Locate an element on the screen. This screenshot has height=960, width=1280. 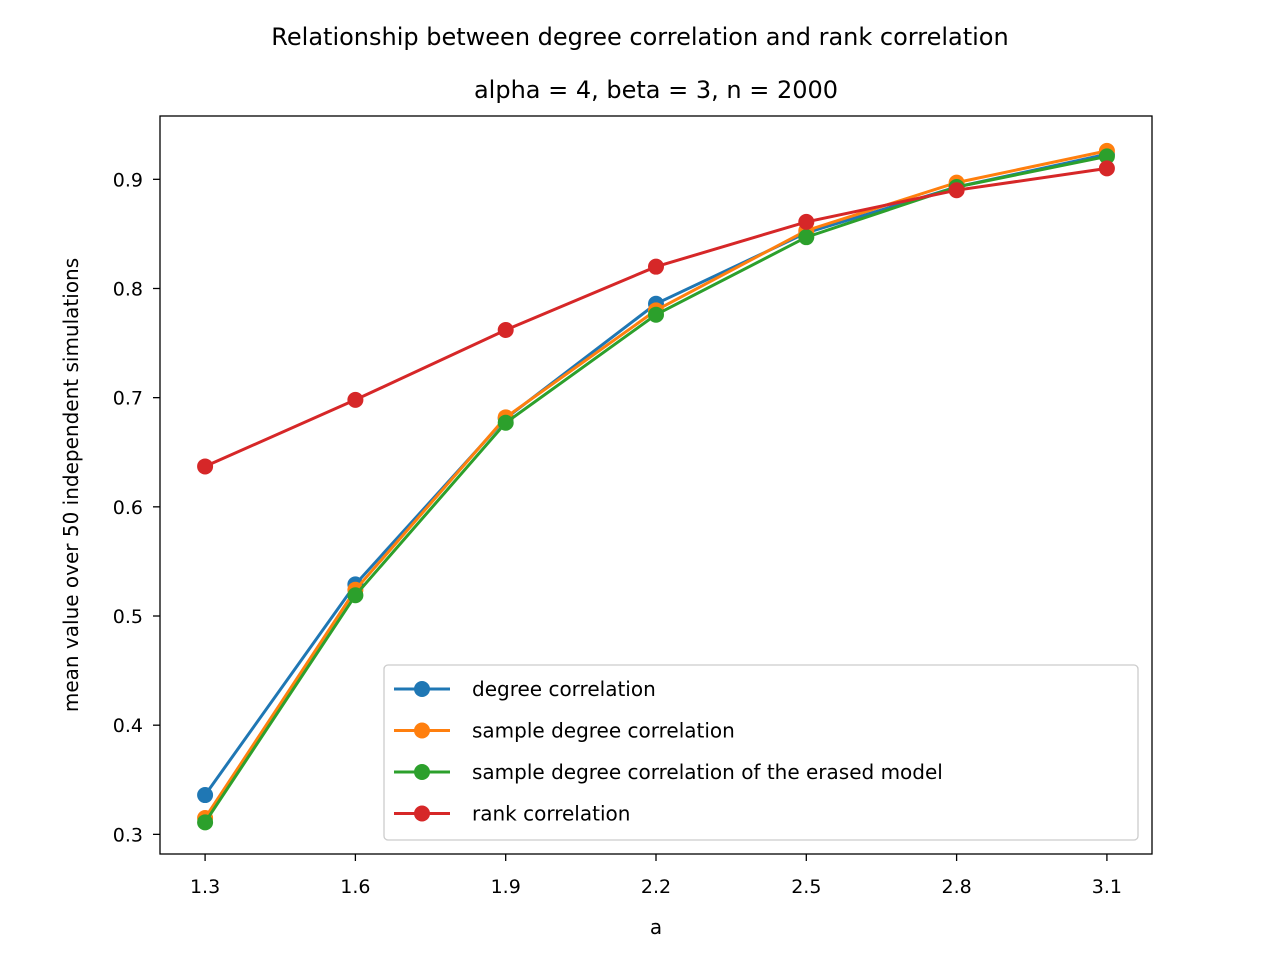
y-tick-label: 0.7 is located at coordinates (128, 399).